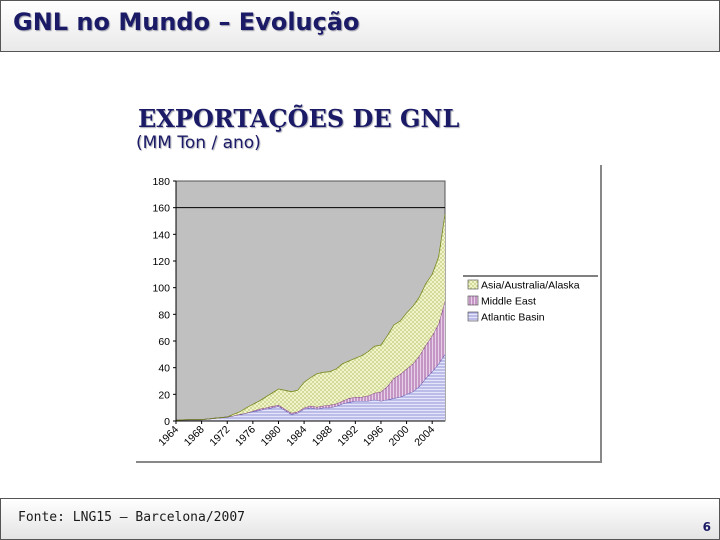 The image size is (720, 540). I want to click on y-tick-label: 180, so click(161, 182).